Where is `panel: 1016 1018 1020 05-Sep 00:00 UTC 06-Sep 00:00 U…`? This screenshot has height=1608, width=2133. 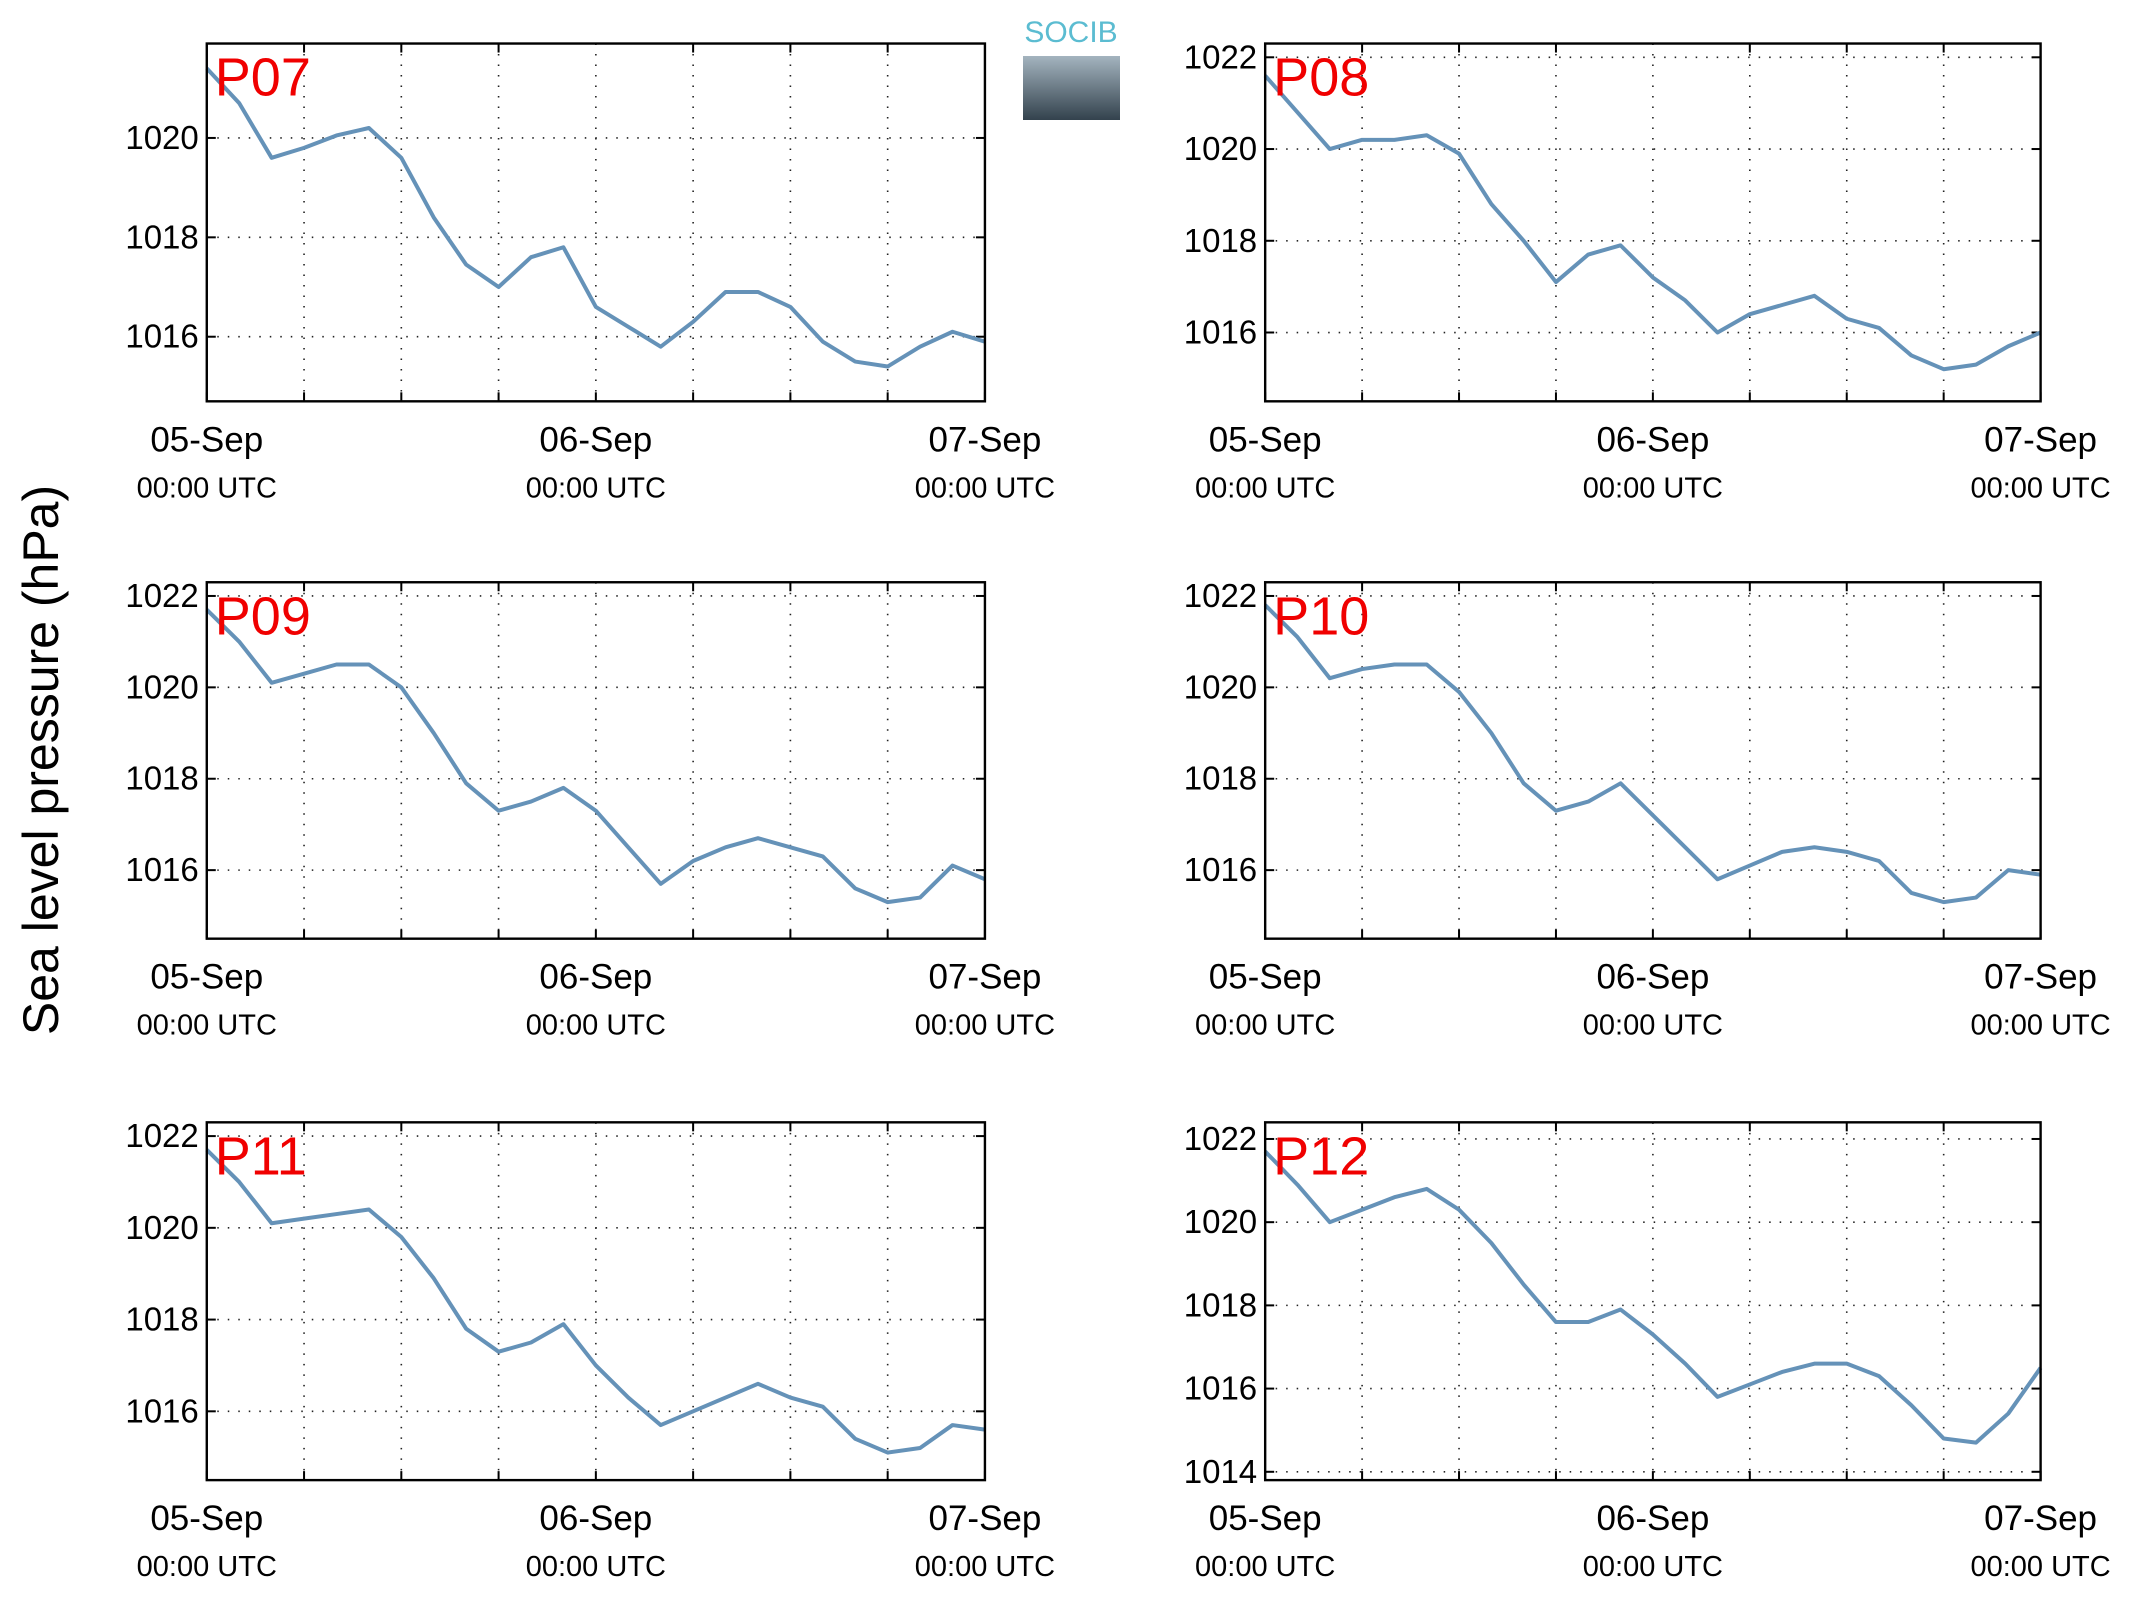 panel: 1016 1018 1020 05-Sep 00:00 UTC 06-Sep 00:00 U… is located at coordinates (590, 273).